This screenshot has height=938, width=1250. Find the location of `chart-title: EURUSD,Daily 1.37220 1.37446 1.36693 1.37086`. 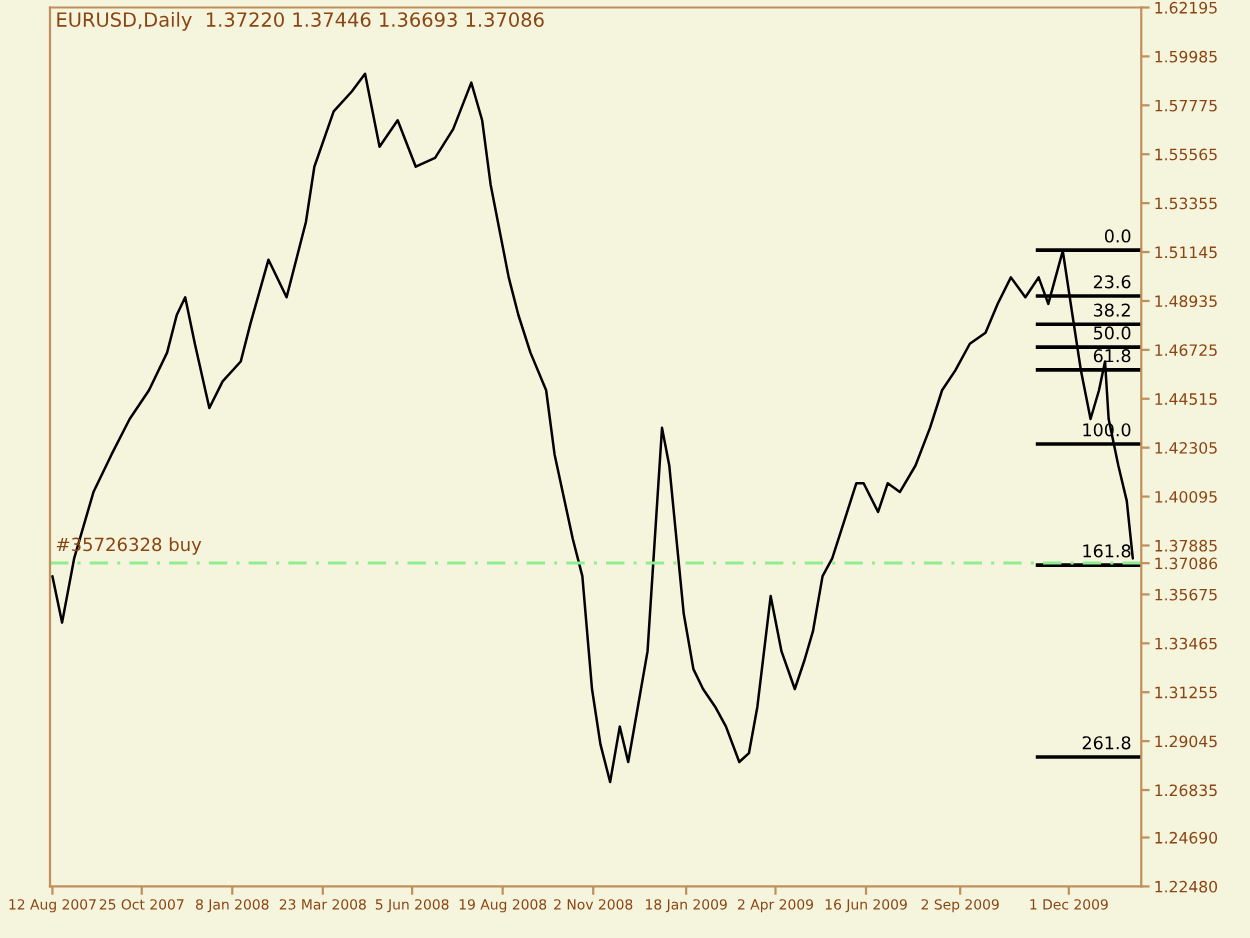

chart-title: EURUSD,Daily 1.37220 1.37446 1.36693 1.37086 is located at coordinates (300, 21).